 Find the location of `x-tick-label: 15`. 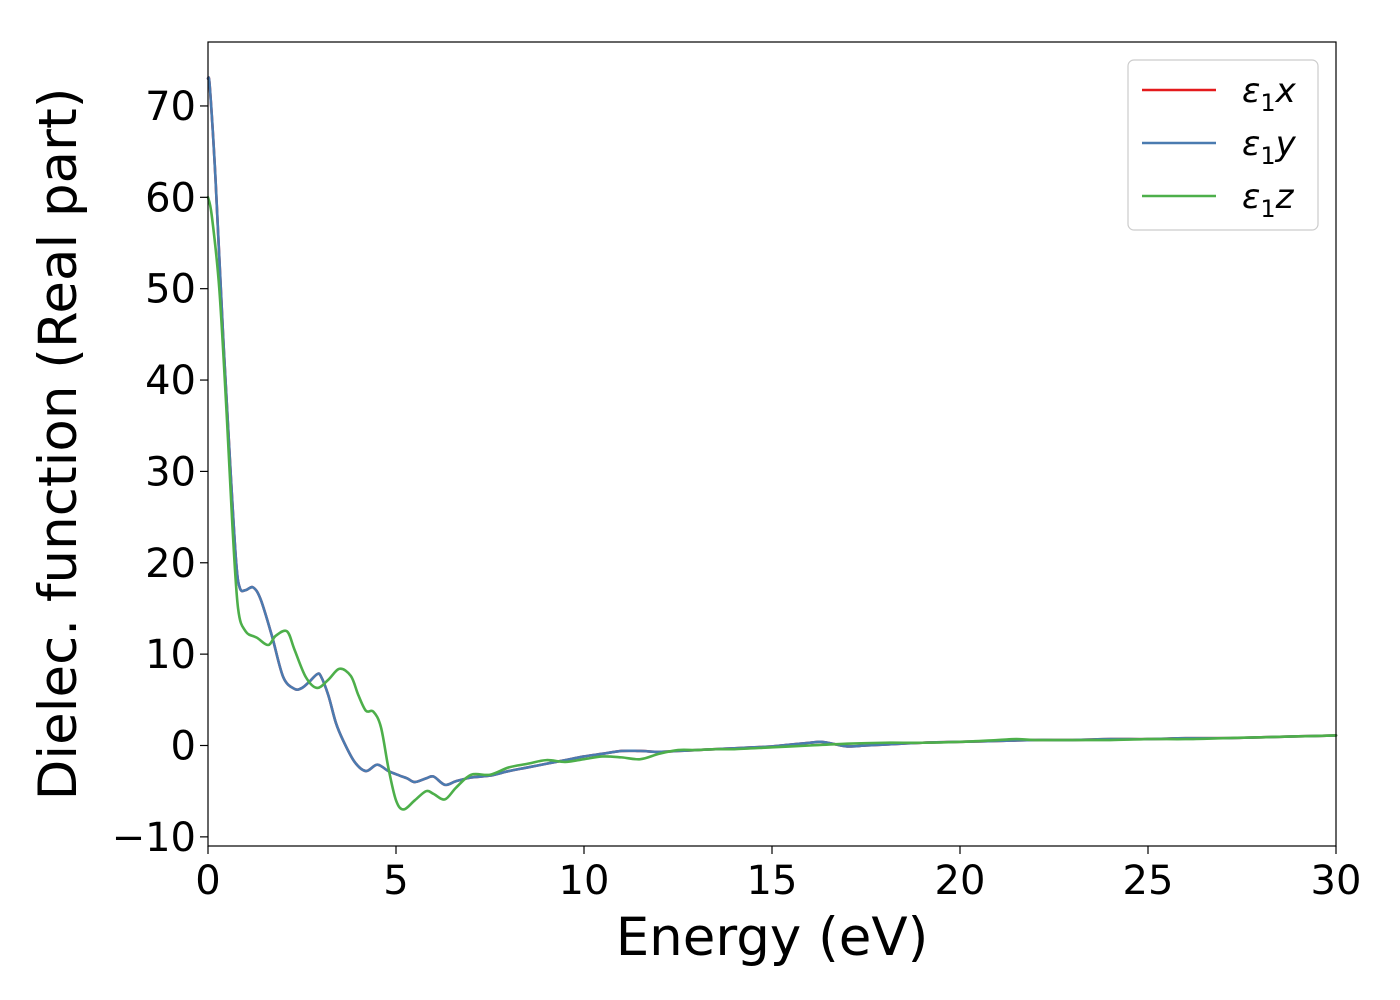

x-tick-label: 15 is located at coordinates (772, 881).